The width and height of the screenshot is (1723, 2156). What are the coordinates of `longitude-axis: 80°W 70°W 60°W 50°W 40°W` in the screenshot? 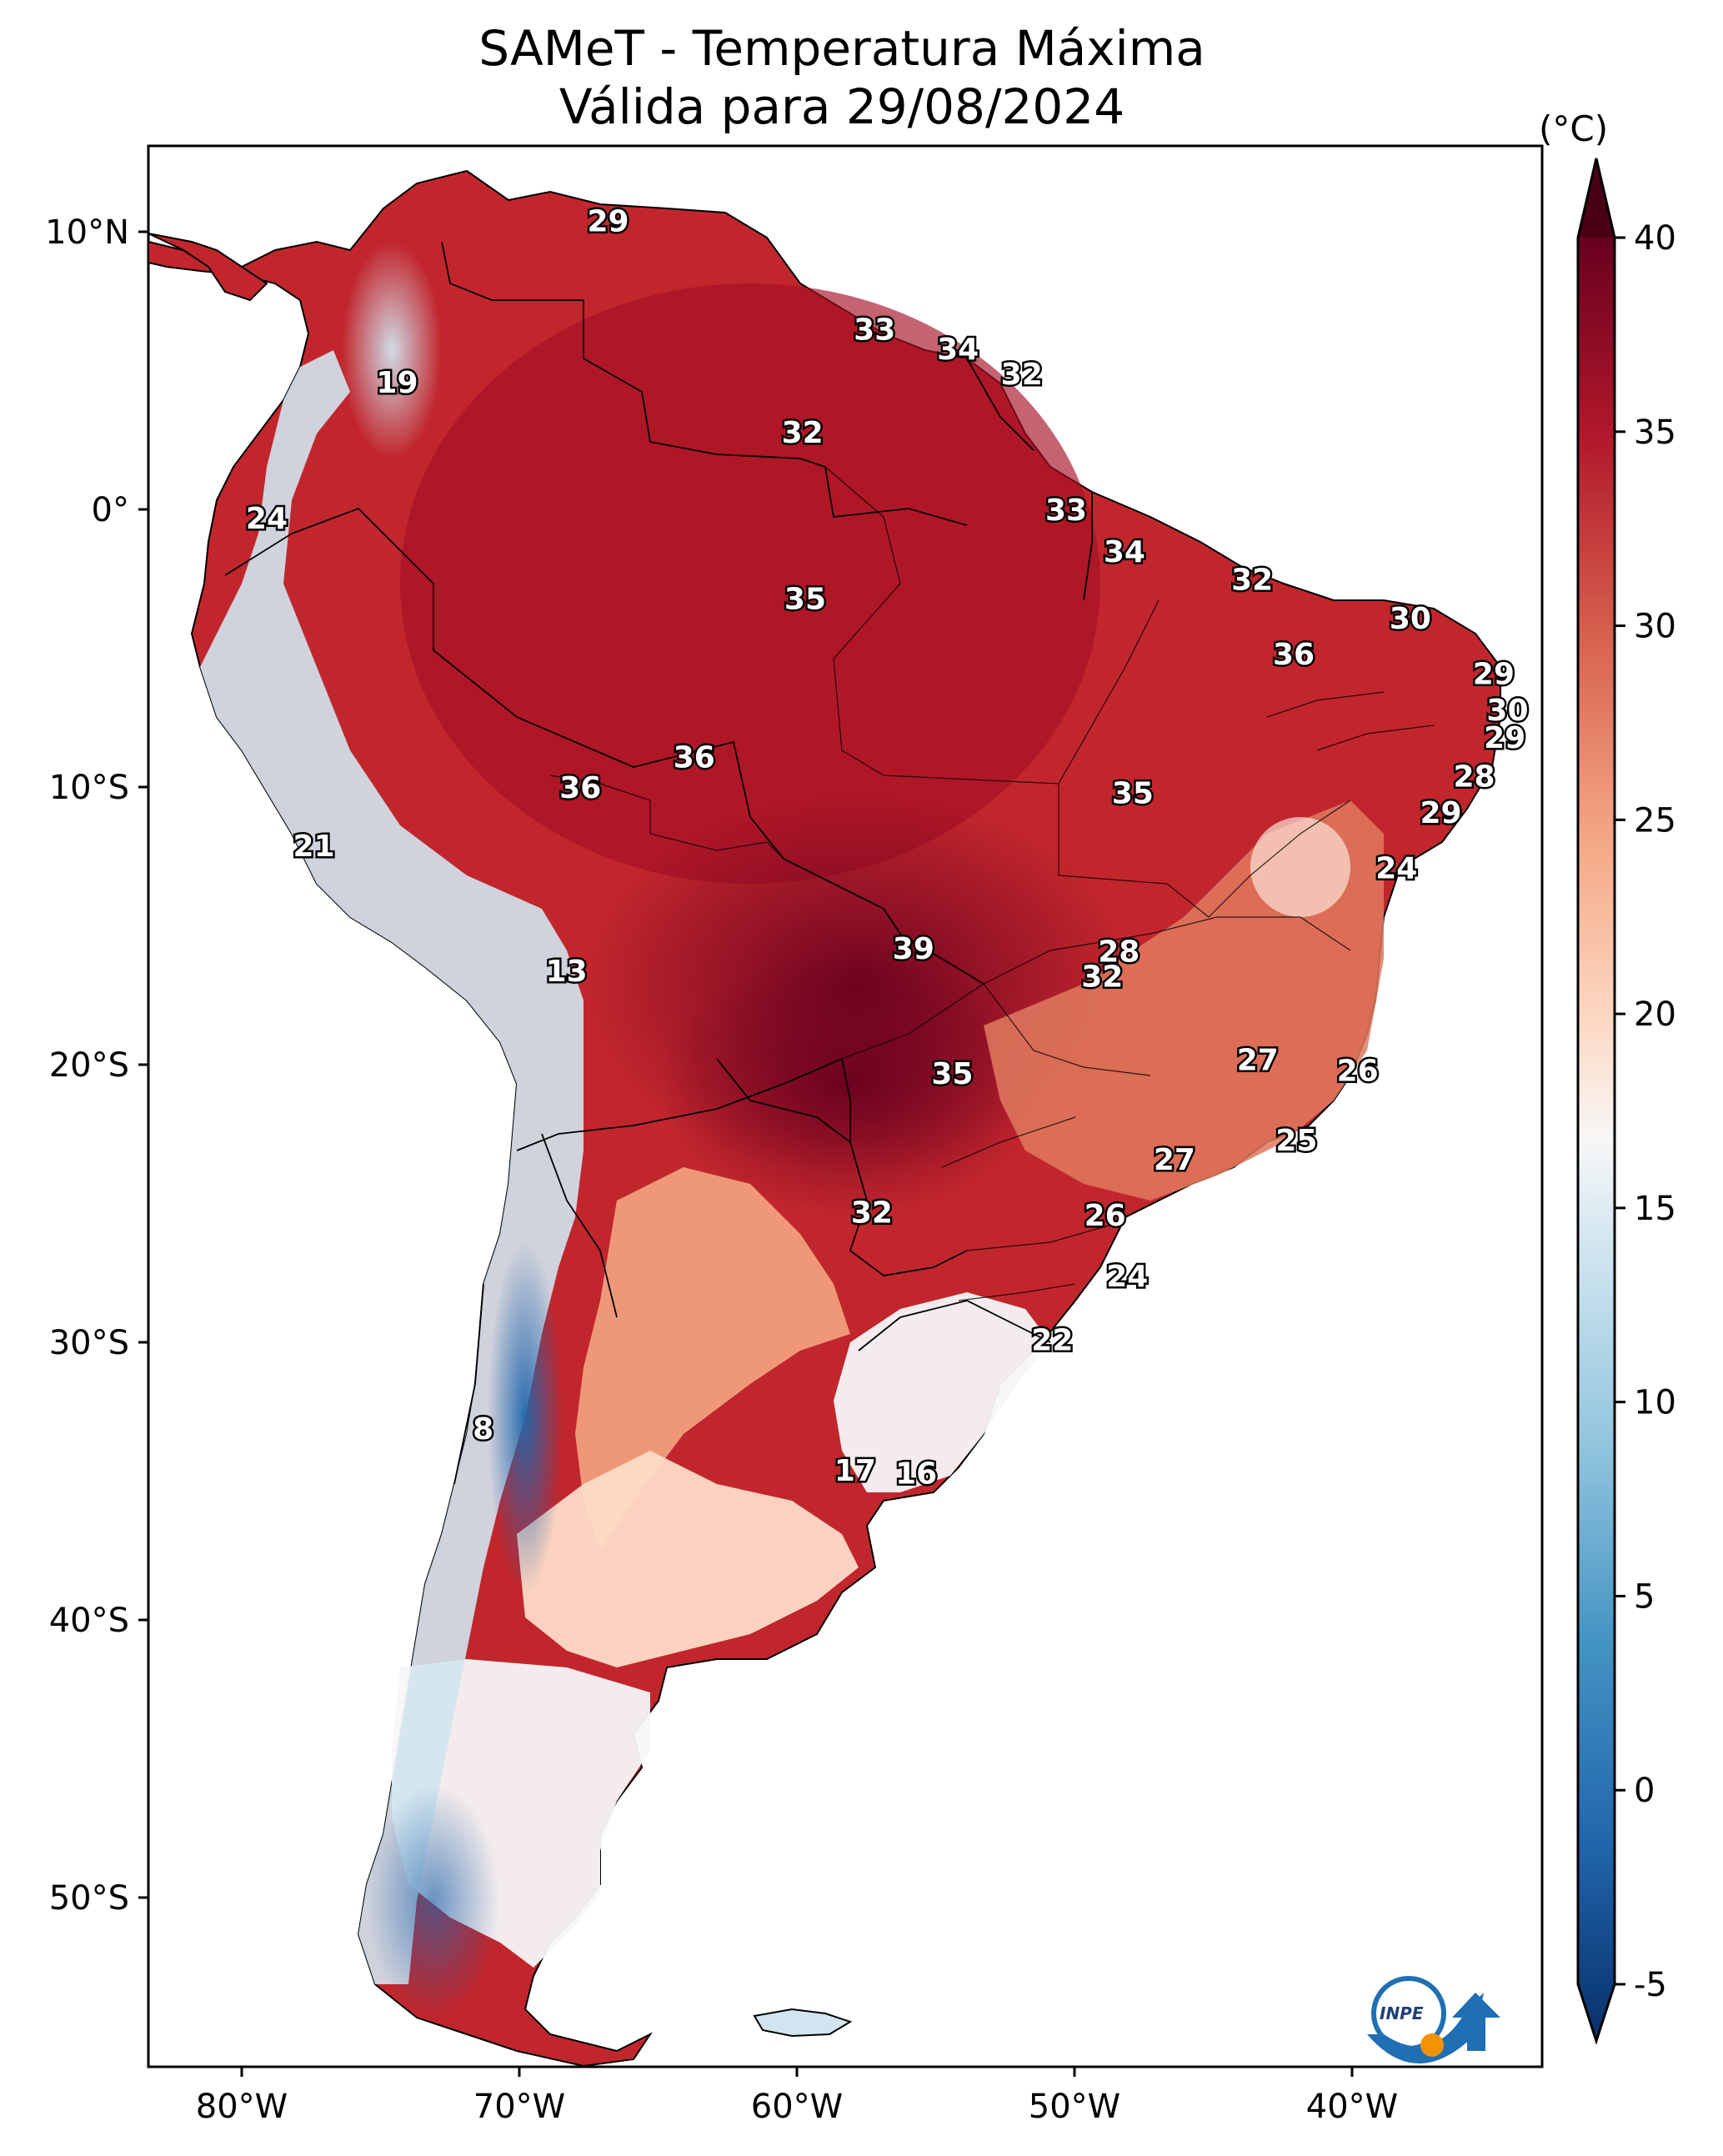 It's located at (797, 2096).